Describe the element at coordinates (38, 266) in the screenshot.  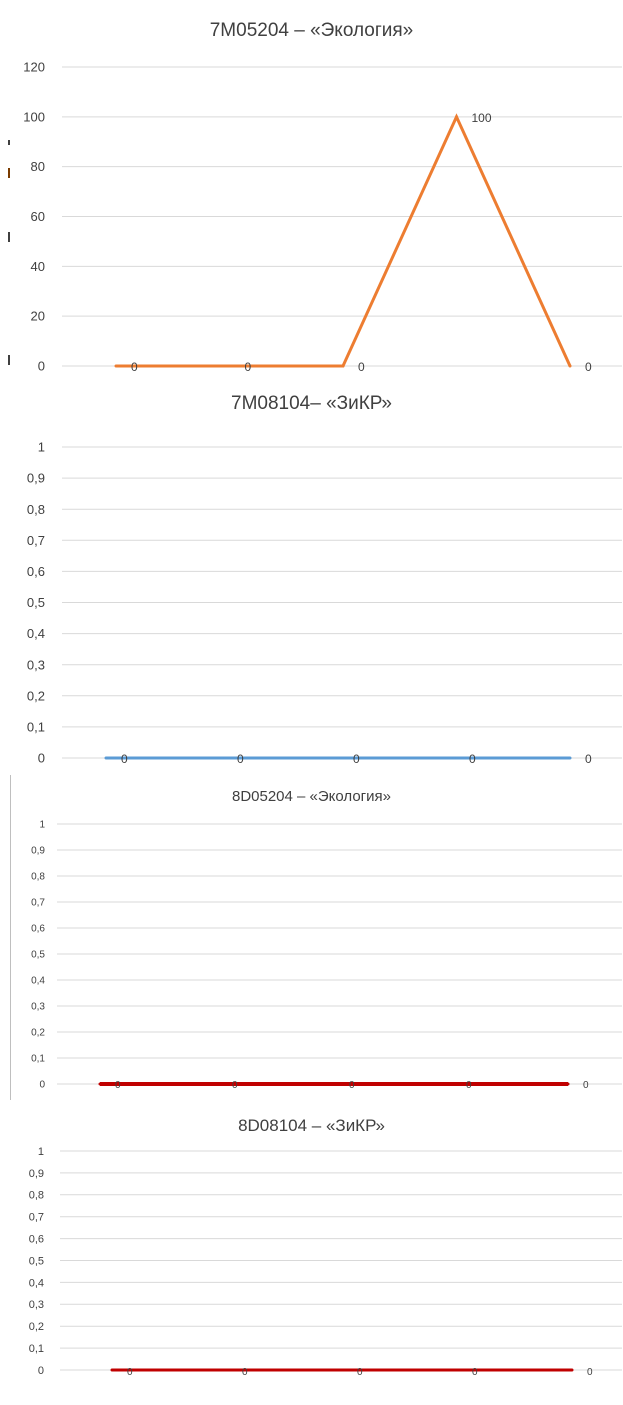
I see `y-tick-label: 40` at that location.